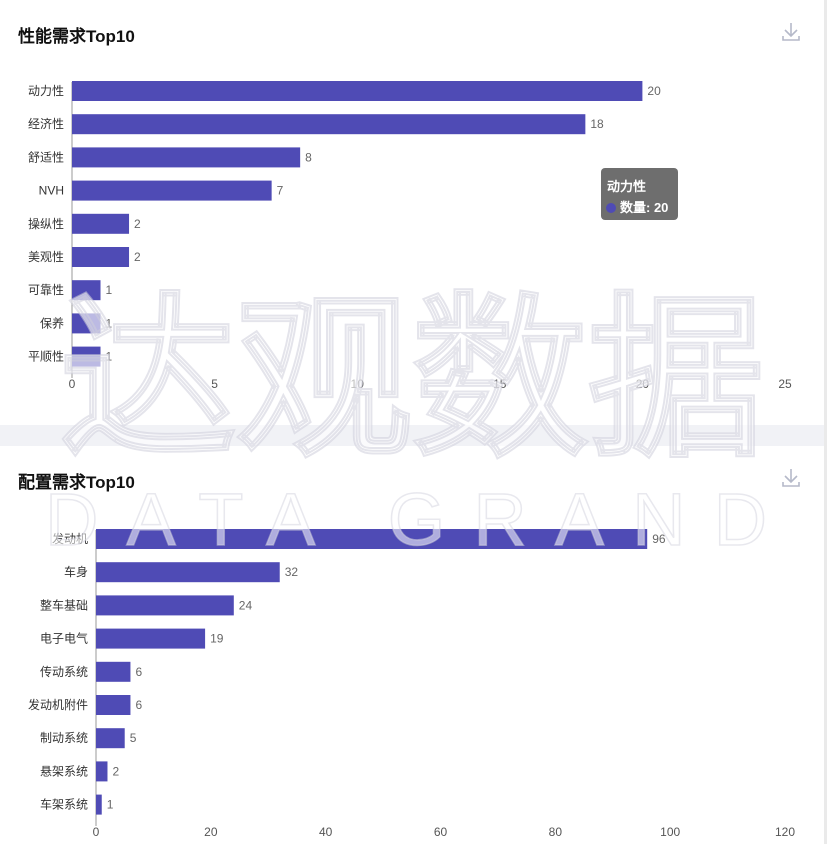 This screenshot has width=827, height=844. What do you see at coordinates (785, 384) in the screenshot?
I see `x-tick-label: 25` at bounding box center [785, 384].